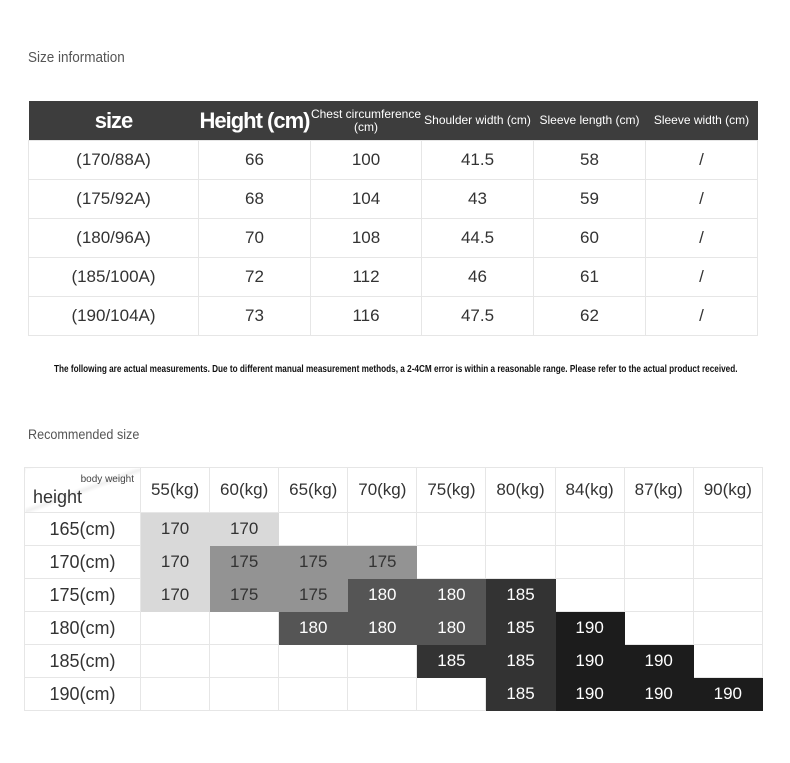 The height and width of the screenshot is (763, 790). What do you see at coordinates (58, 497) in the screenshot?
I see `height-label: height` at bounding box center [58, 497].